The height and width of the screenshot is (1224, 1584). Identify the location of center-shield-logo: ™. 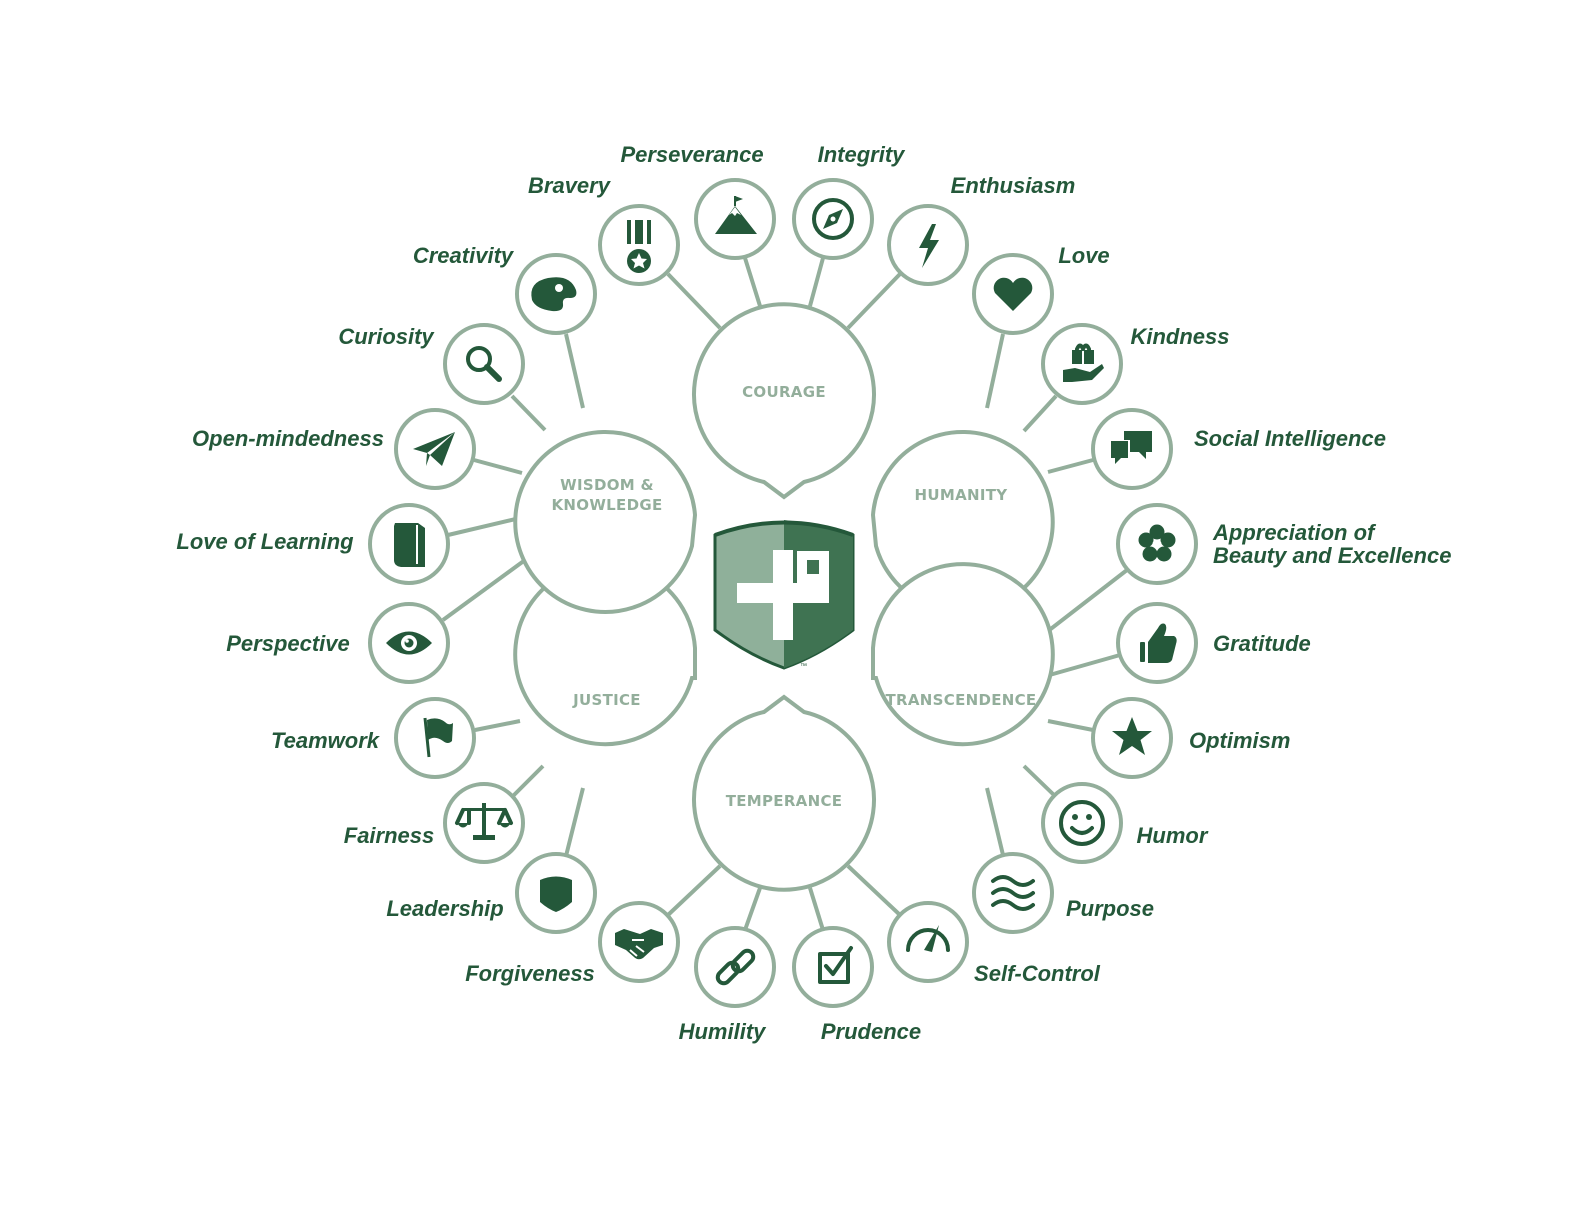
(784, 595).